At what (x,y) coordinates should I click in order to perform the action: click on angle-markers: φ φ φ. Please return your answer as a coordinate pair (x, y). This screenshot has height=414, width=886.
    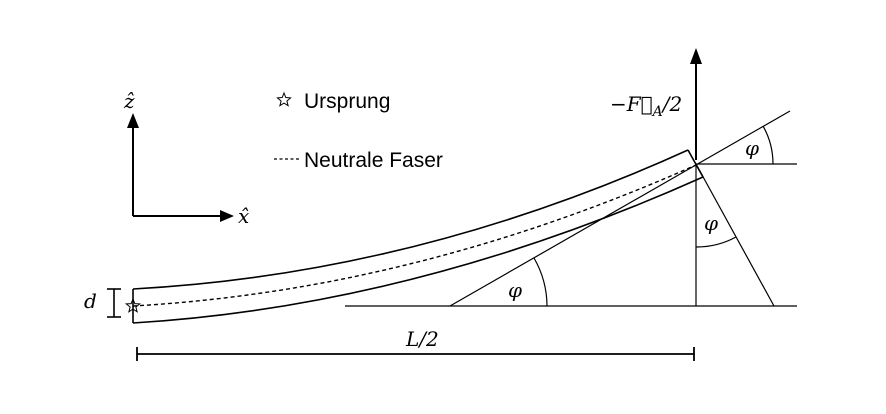
    Looking at the image, I should click on (641, 216).